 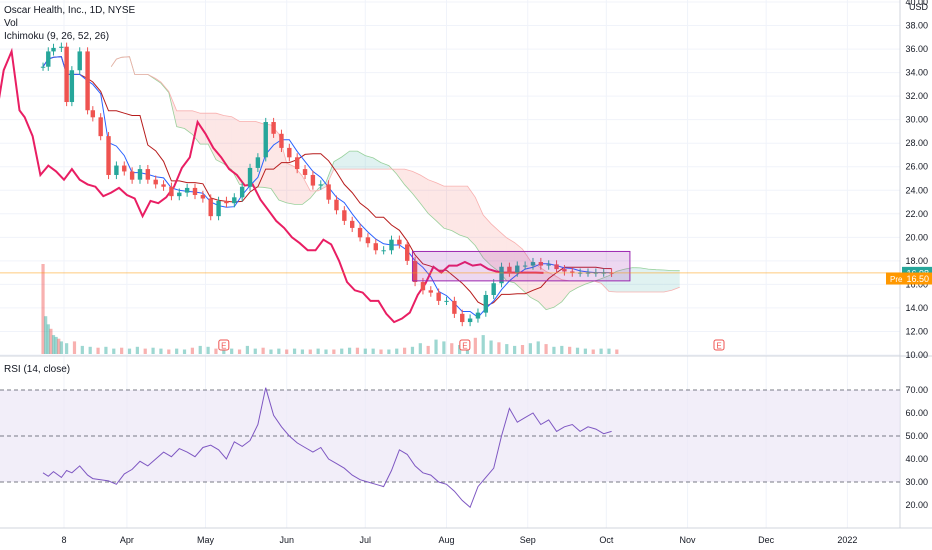 What do you see at coordinates (70, 10) in the screenshot?
I see `symbol-title: Oscar Health, Inc., 1D, NYSE` at bounding box center [70, 10].